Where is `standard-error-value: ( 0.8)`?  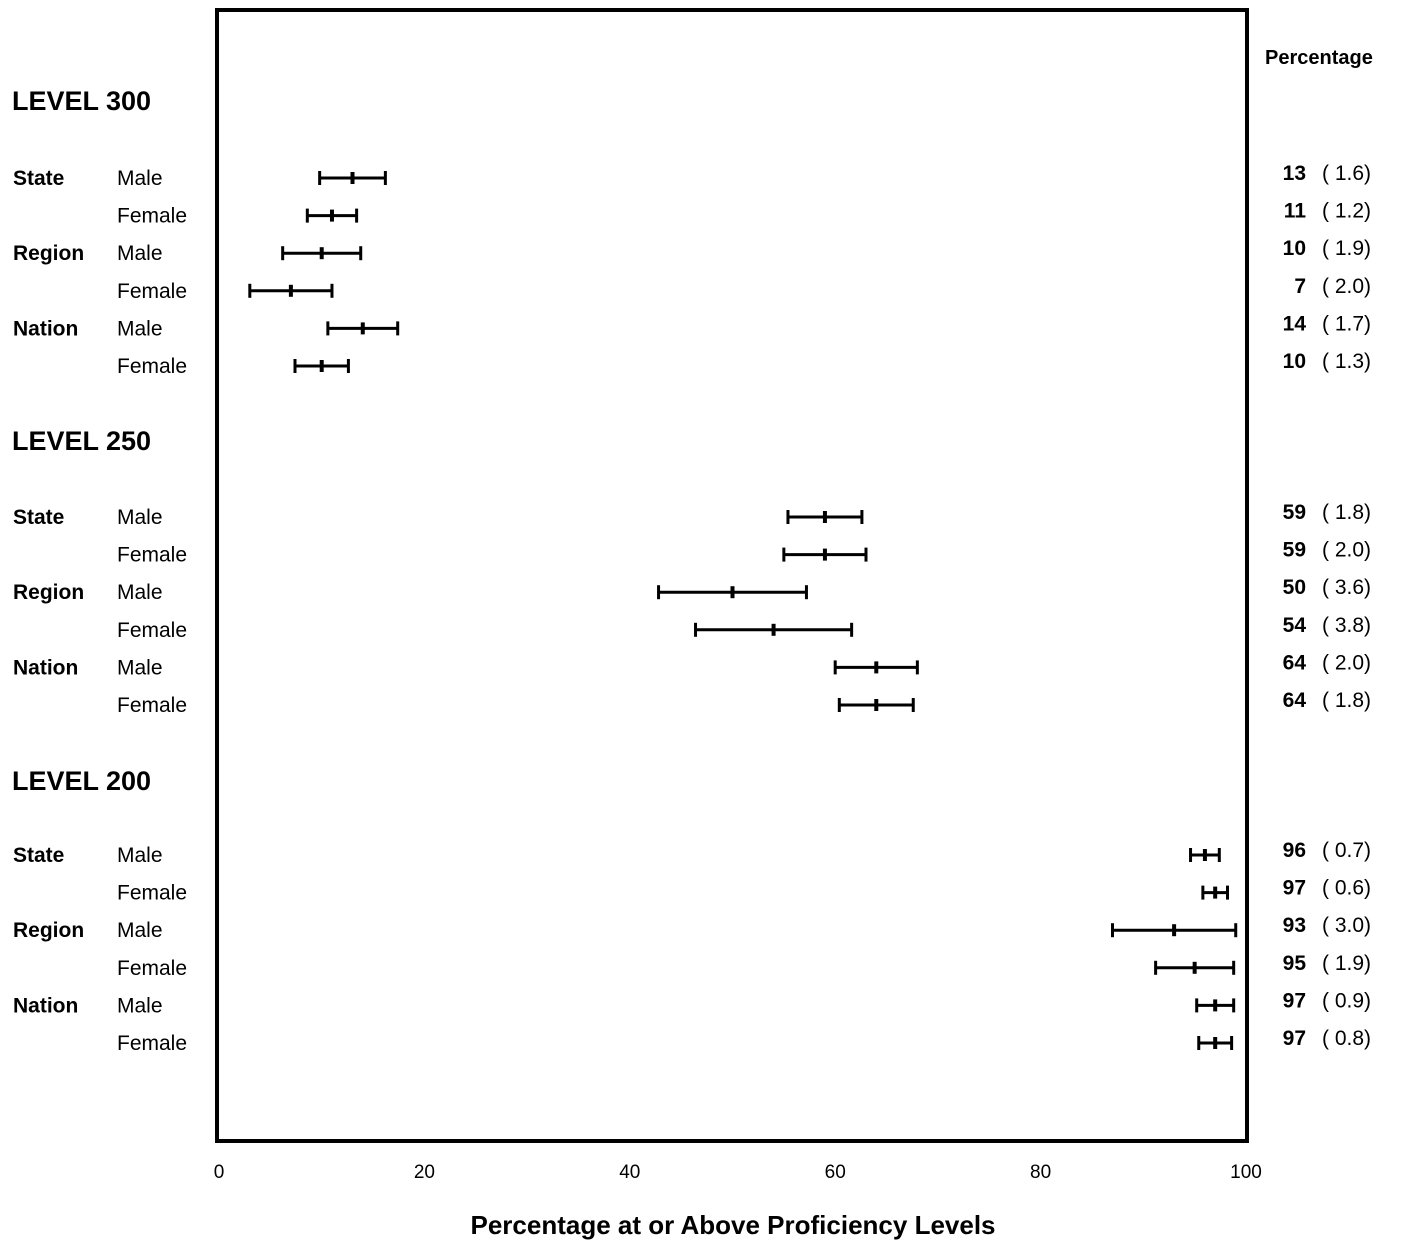 standard-error-value: ( 0.8) is located at coordinates (1346, 1038).